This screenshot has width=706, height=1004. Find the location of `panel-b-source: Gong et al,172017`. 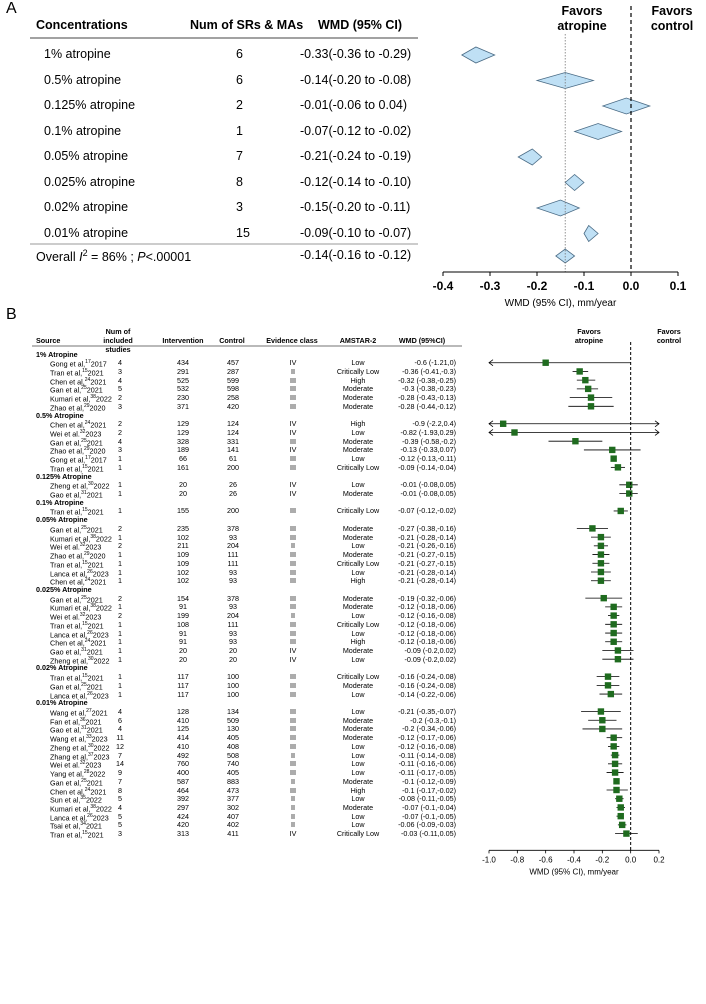

panel-b-source: Gong et al,172017 is located at coordinates (78, 460).